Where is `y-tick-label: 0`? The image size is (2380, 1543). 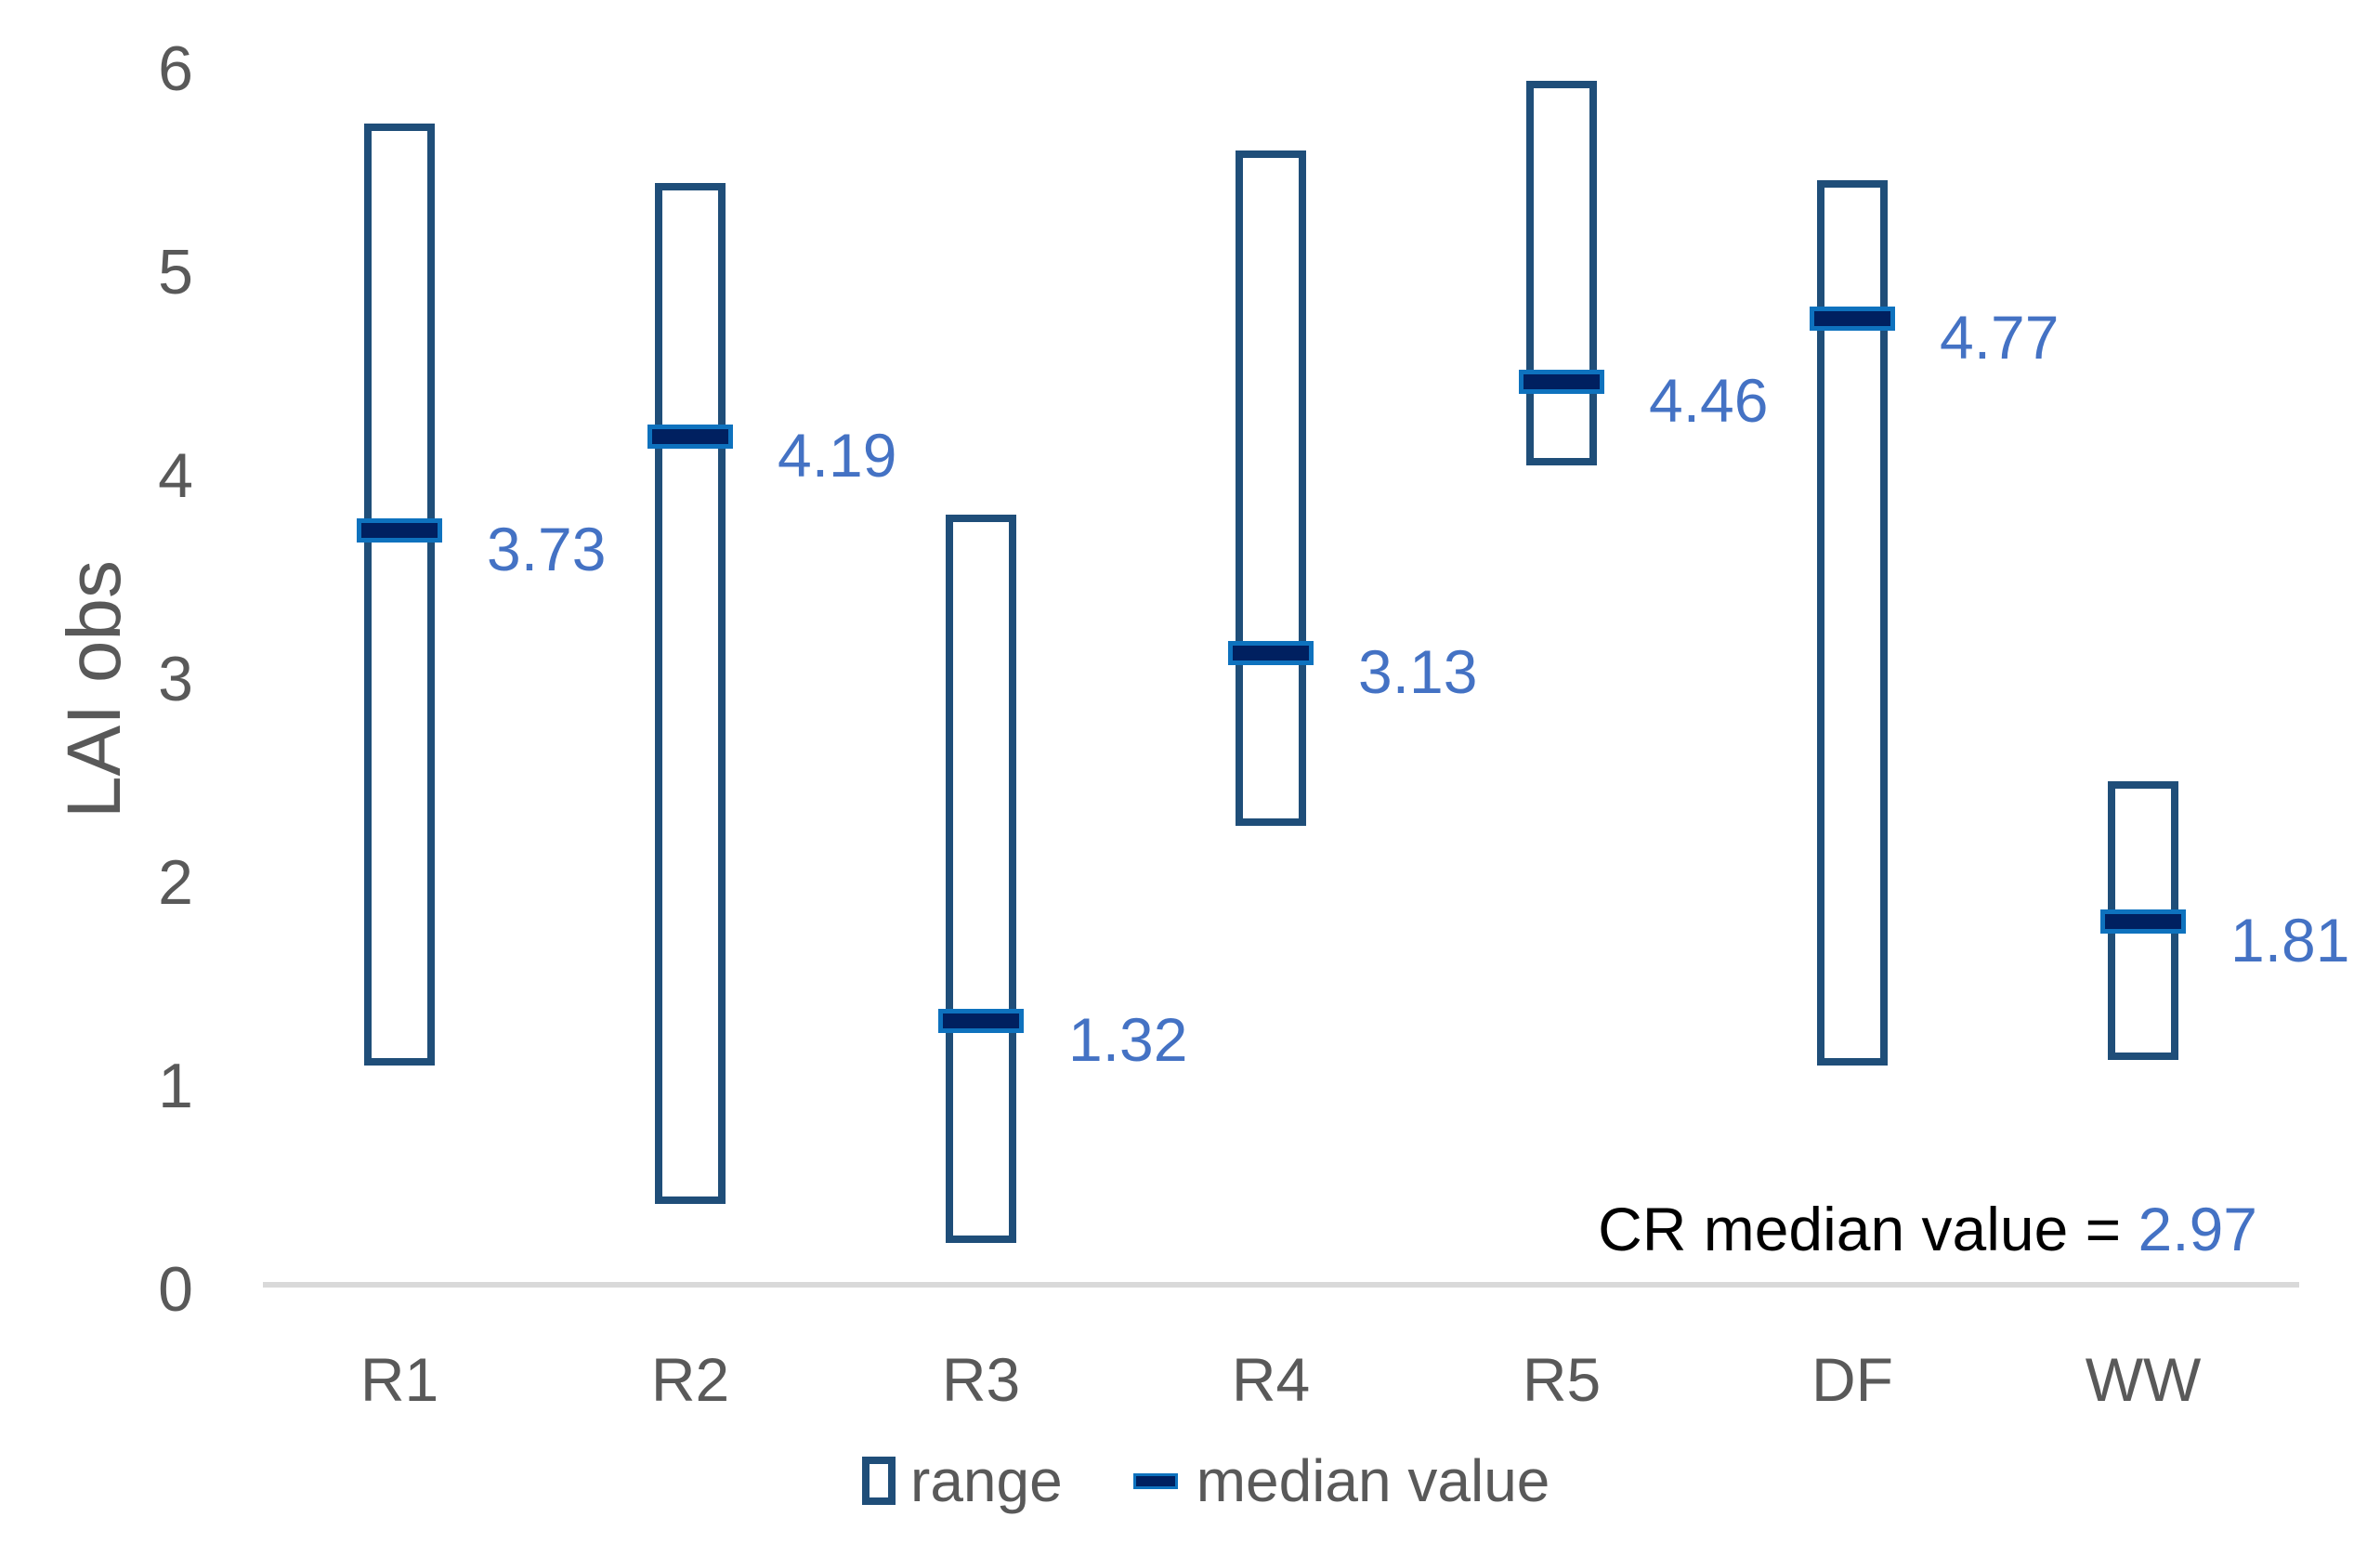 y-tick-label: 0 is located at coordinates (175, 1289).